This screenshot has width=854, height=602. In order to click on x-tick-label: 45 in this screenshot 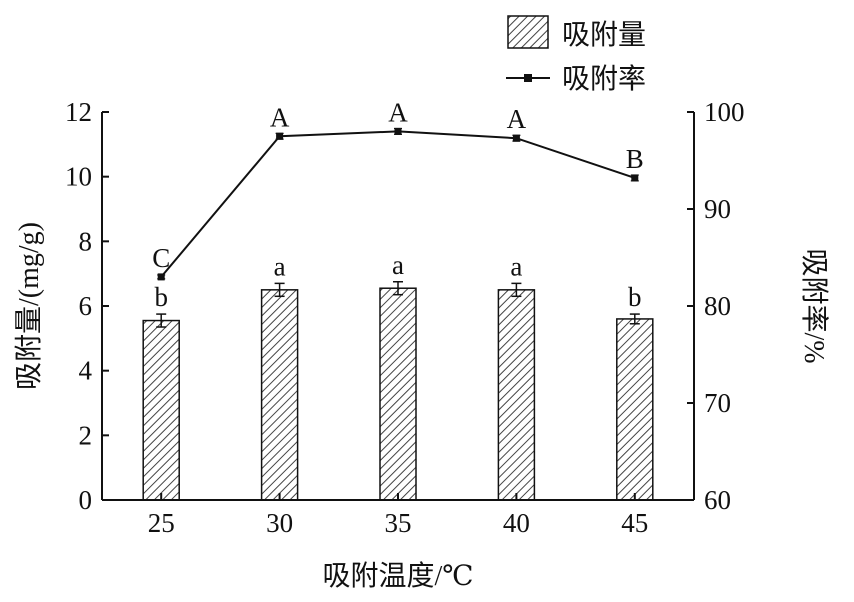, I will do `click(634, 523)`.